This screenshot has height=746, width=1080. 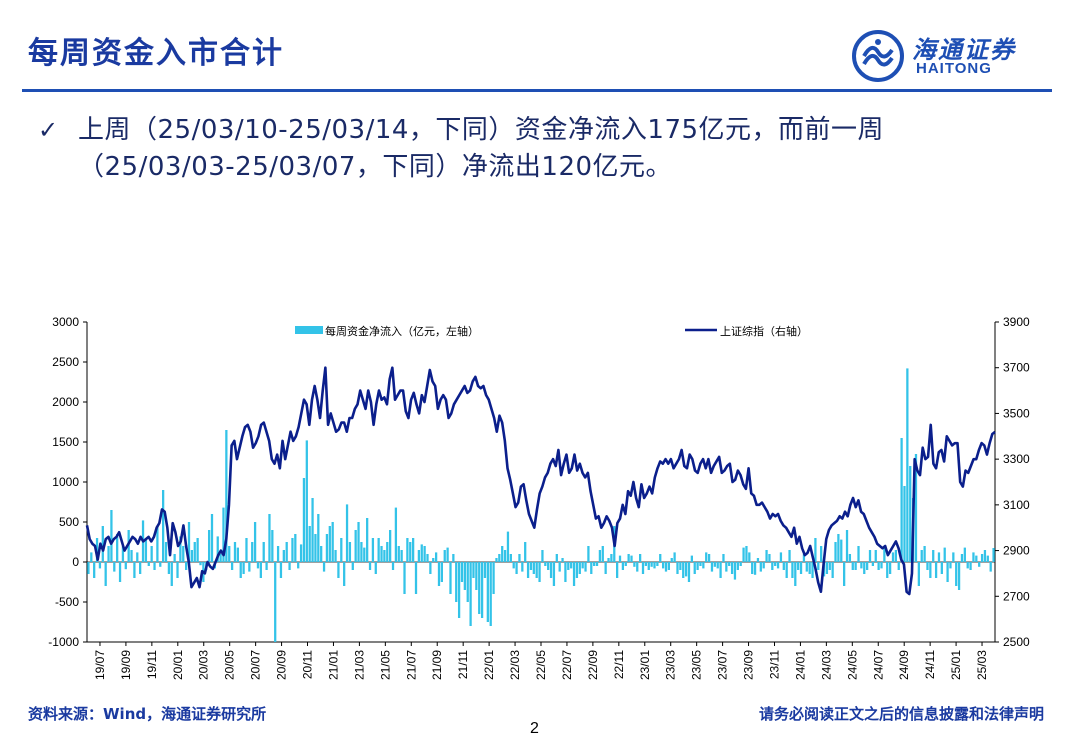 I want to click on x-tick-label: 25/01, so click(x=956, y=665).